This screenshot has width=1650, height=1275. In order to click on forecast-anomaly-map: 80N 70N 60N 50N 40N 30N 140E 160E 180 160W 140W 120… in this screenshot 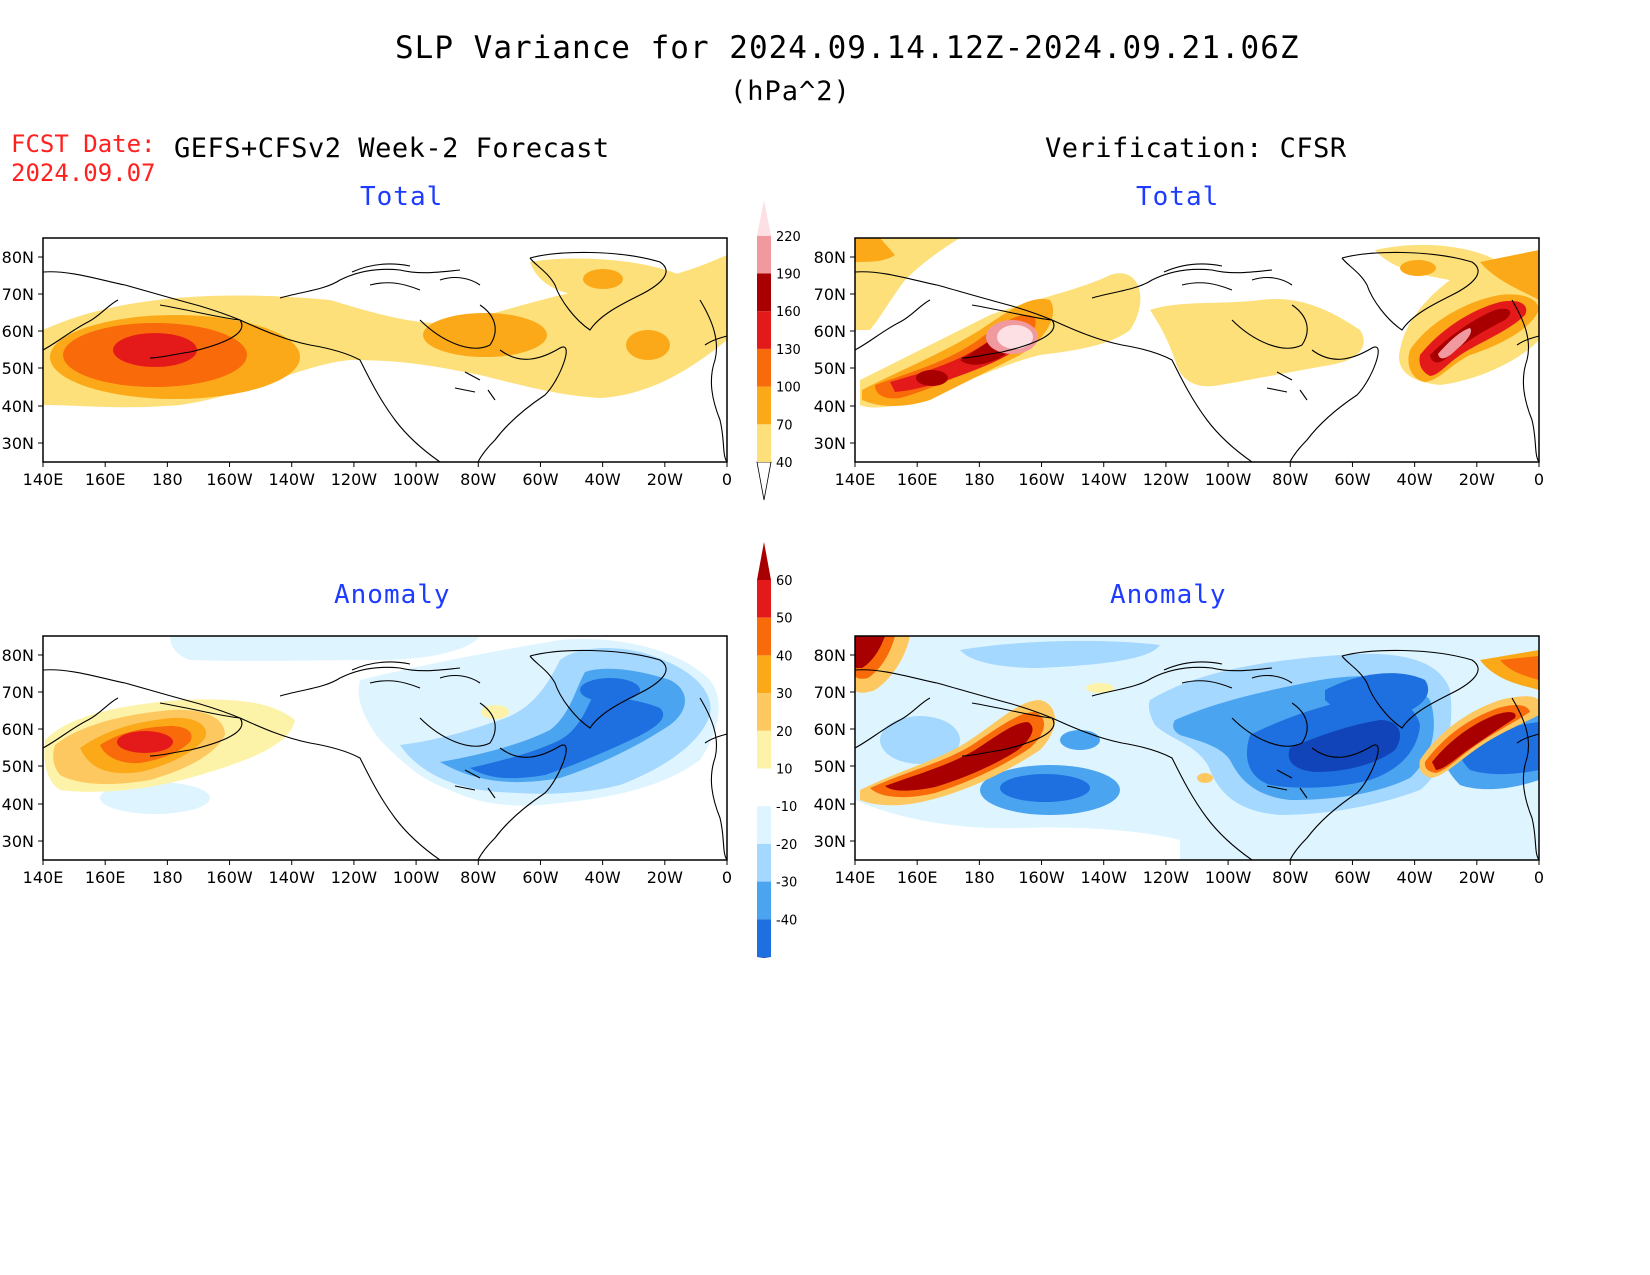, I will do `click(367, 761)`.